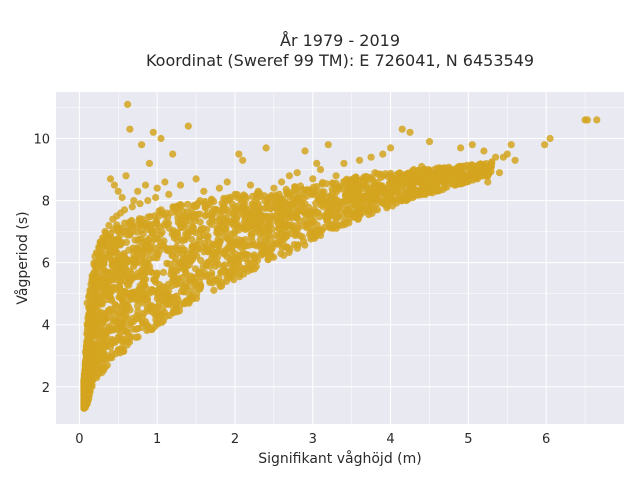 The width and height of the screenshot is (640, 480). I want to click on x-tick-label: 6, so click(546, 439).